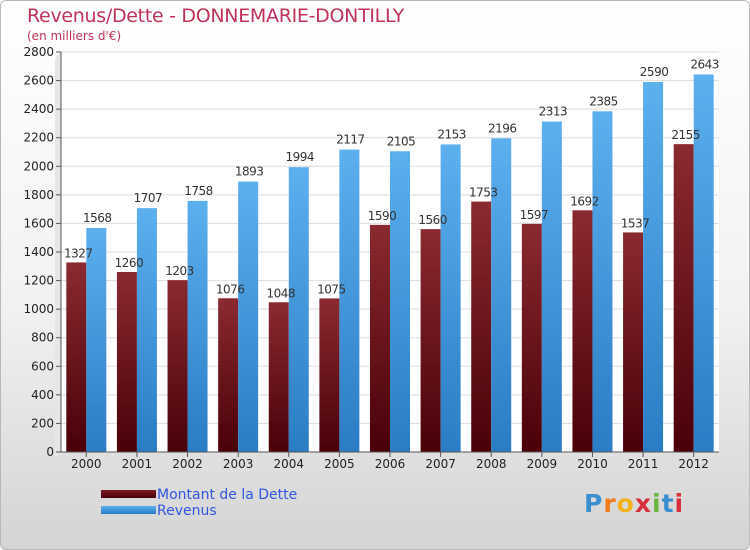 The width and height of the screenshot is (750, 550). What do you see at coordinates (179, 271) in the screenshot?
I see `label-dette-2002: 1203` at bounding box center [179, 271].